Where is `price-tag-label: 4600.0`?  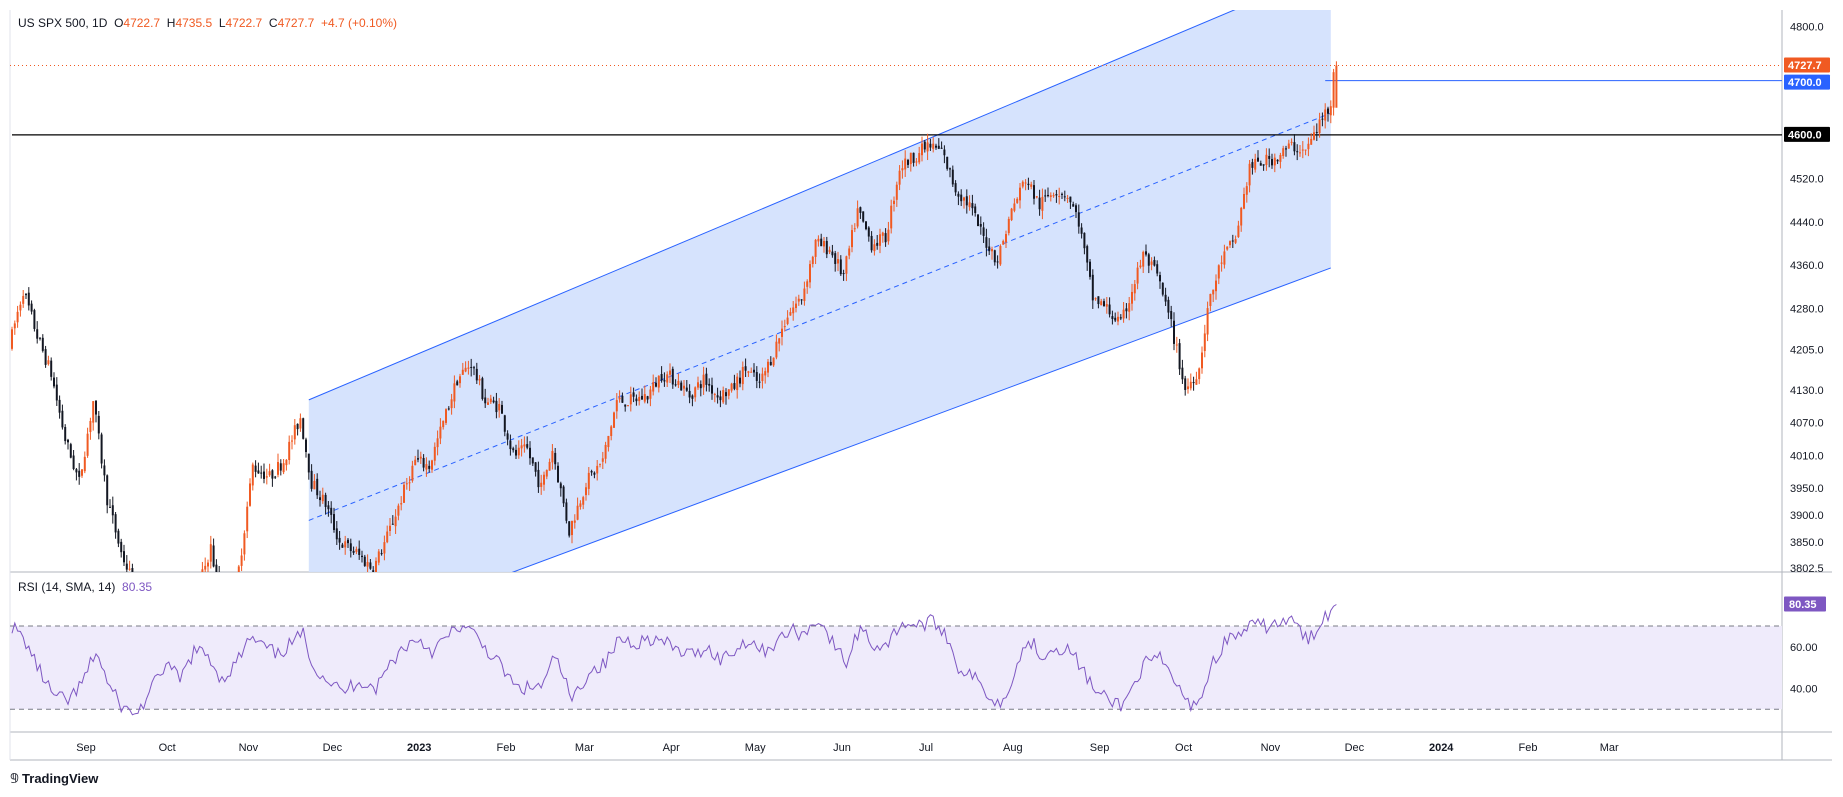
price-tag-label: 4600.0 is located at coordinates (1805, 135).